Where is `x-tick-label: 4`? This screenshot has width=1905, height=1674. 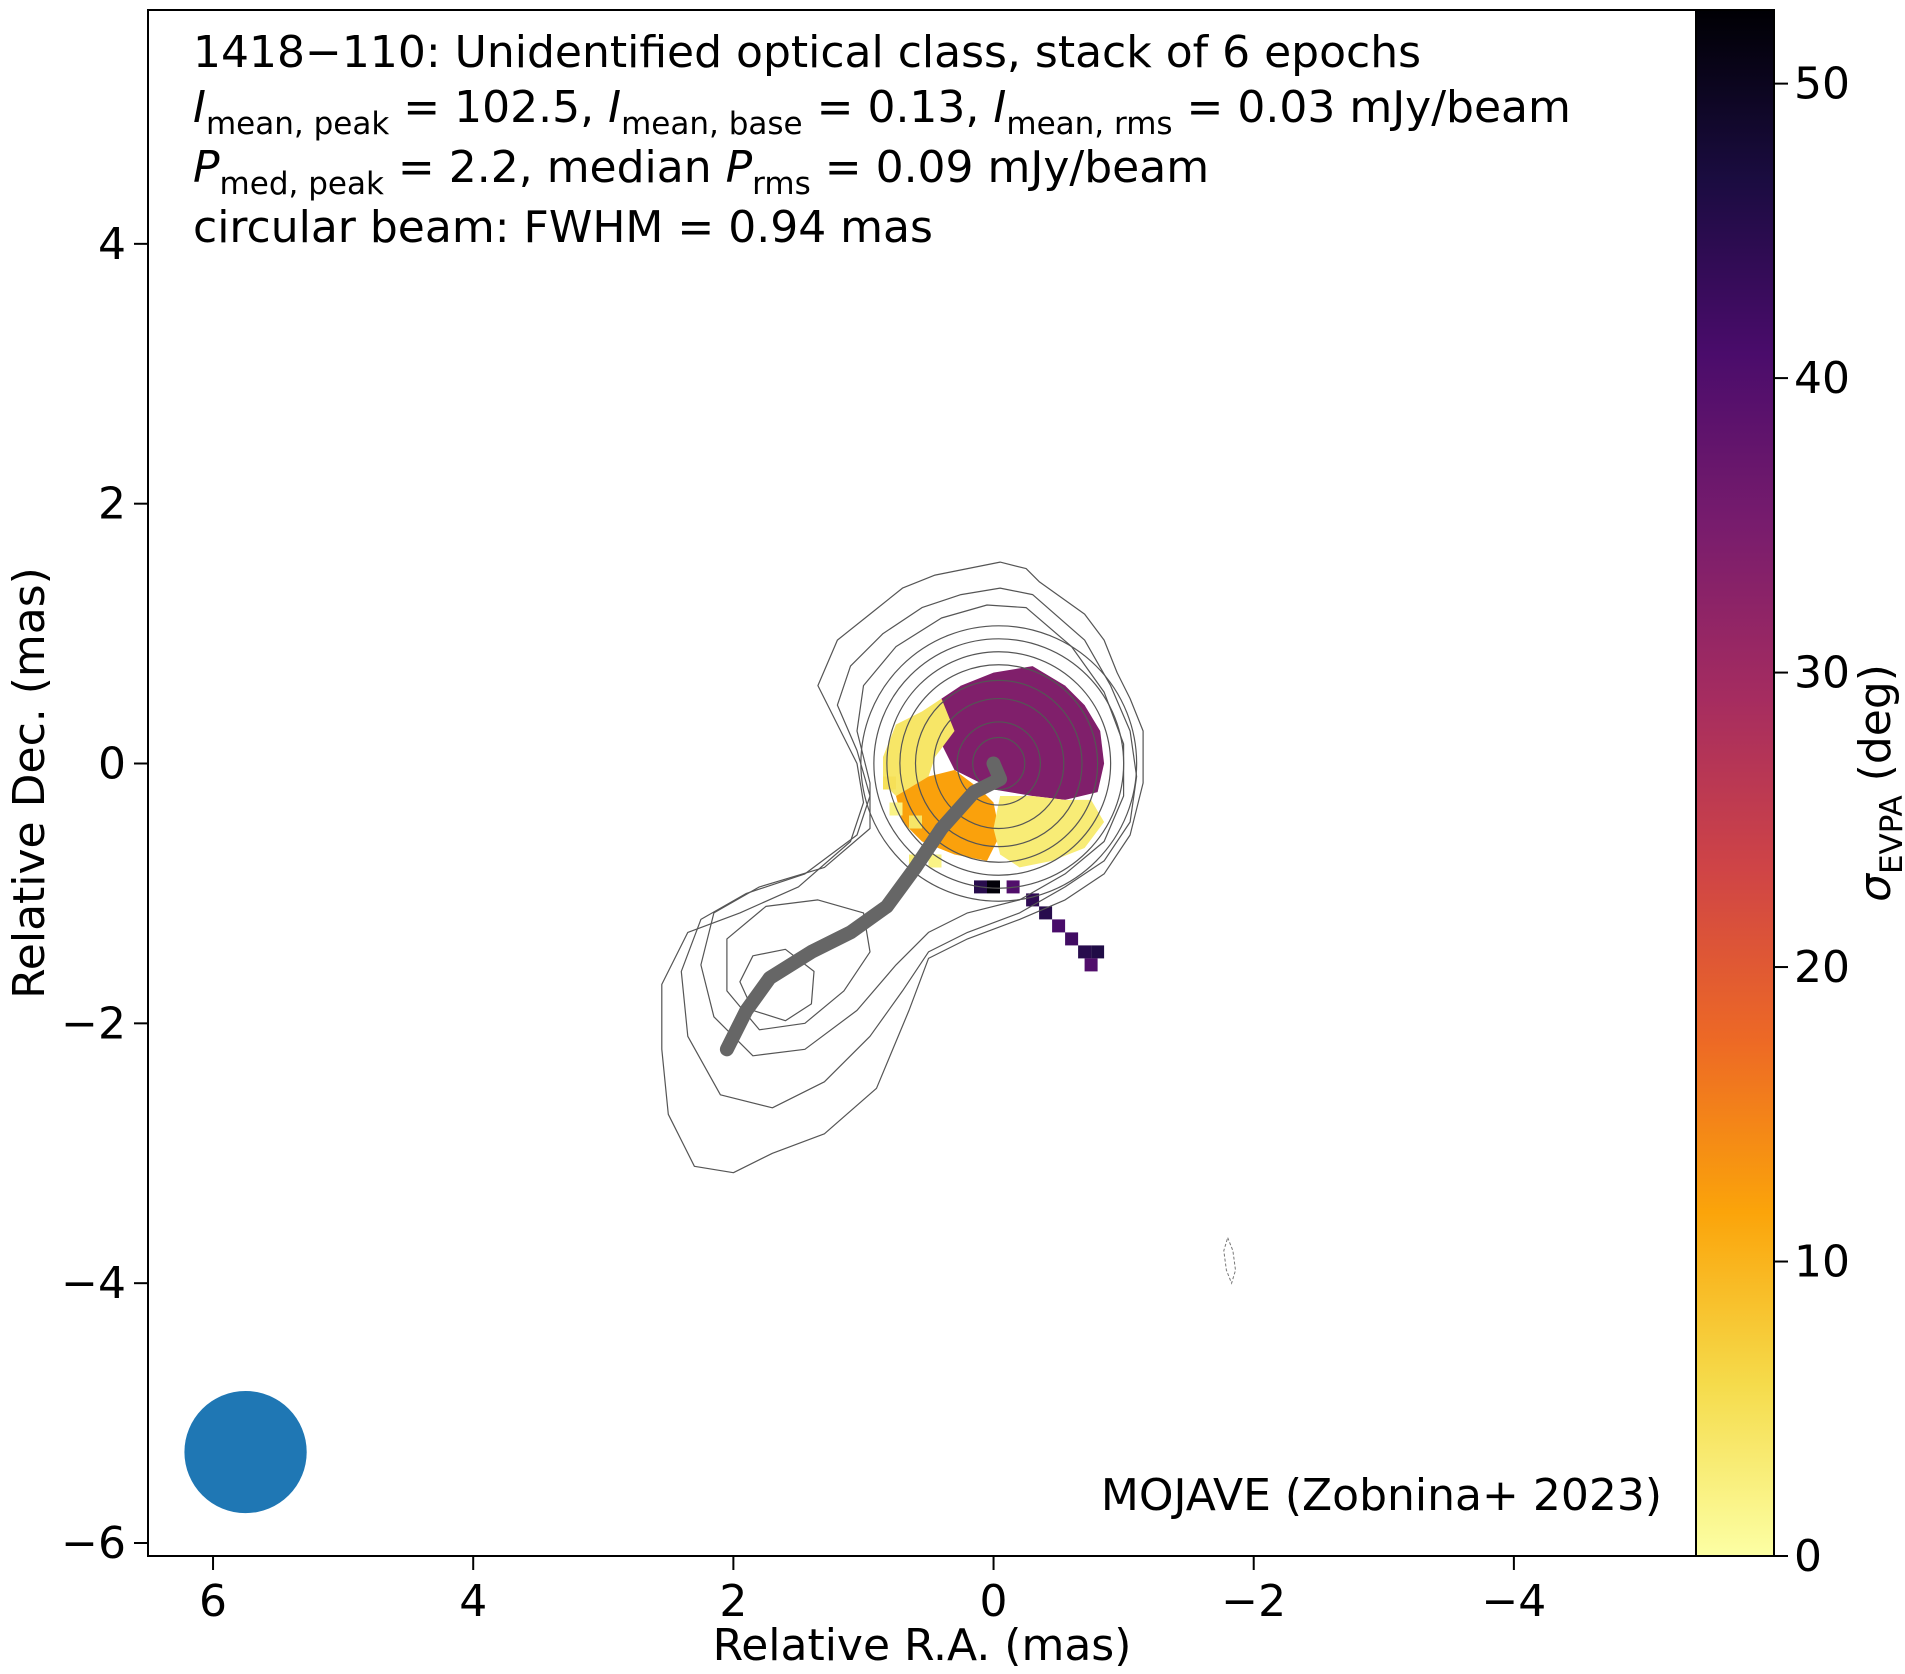
x-tick-label: 4 is located at coordinates (473, 1601).